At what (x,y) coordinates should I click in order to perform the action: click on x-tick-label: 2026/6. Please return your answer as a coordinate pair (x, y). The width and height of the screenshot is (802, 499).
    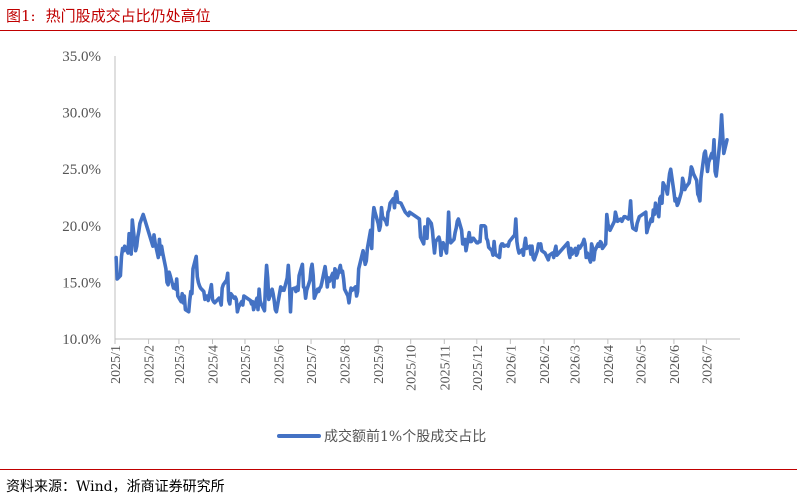
    Looking at the image, I should click on (675, 364).